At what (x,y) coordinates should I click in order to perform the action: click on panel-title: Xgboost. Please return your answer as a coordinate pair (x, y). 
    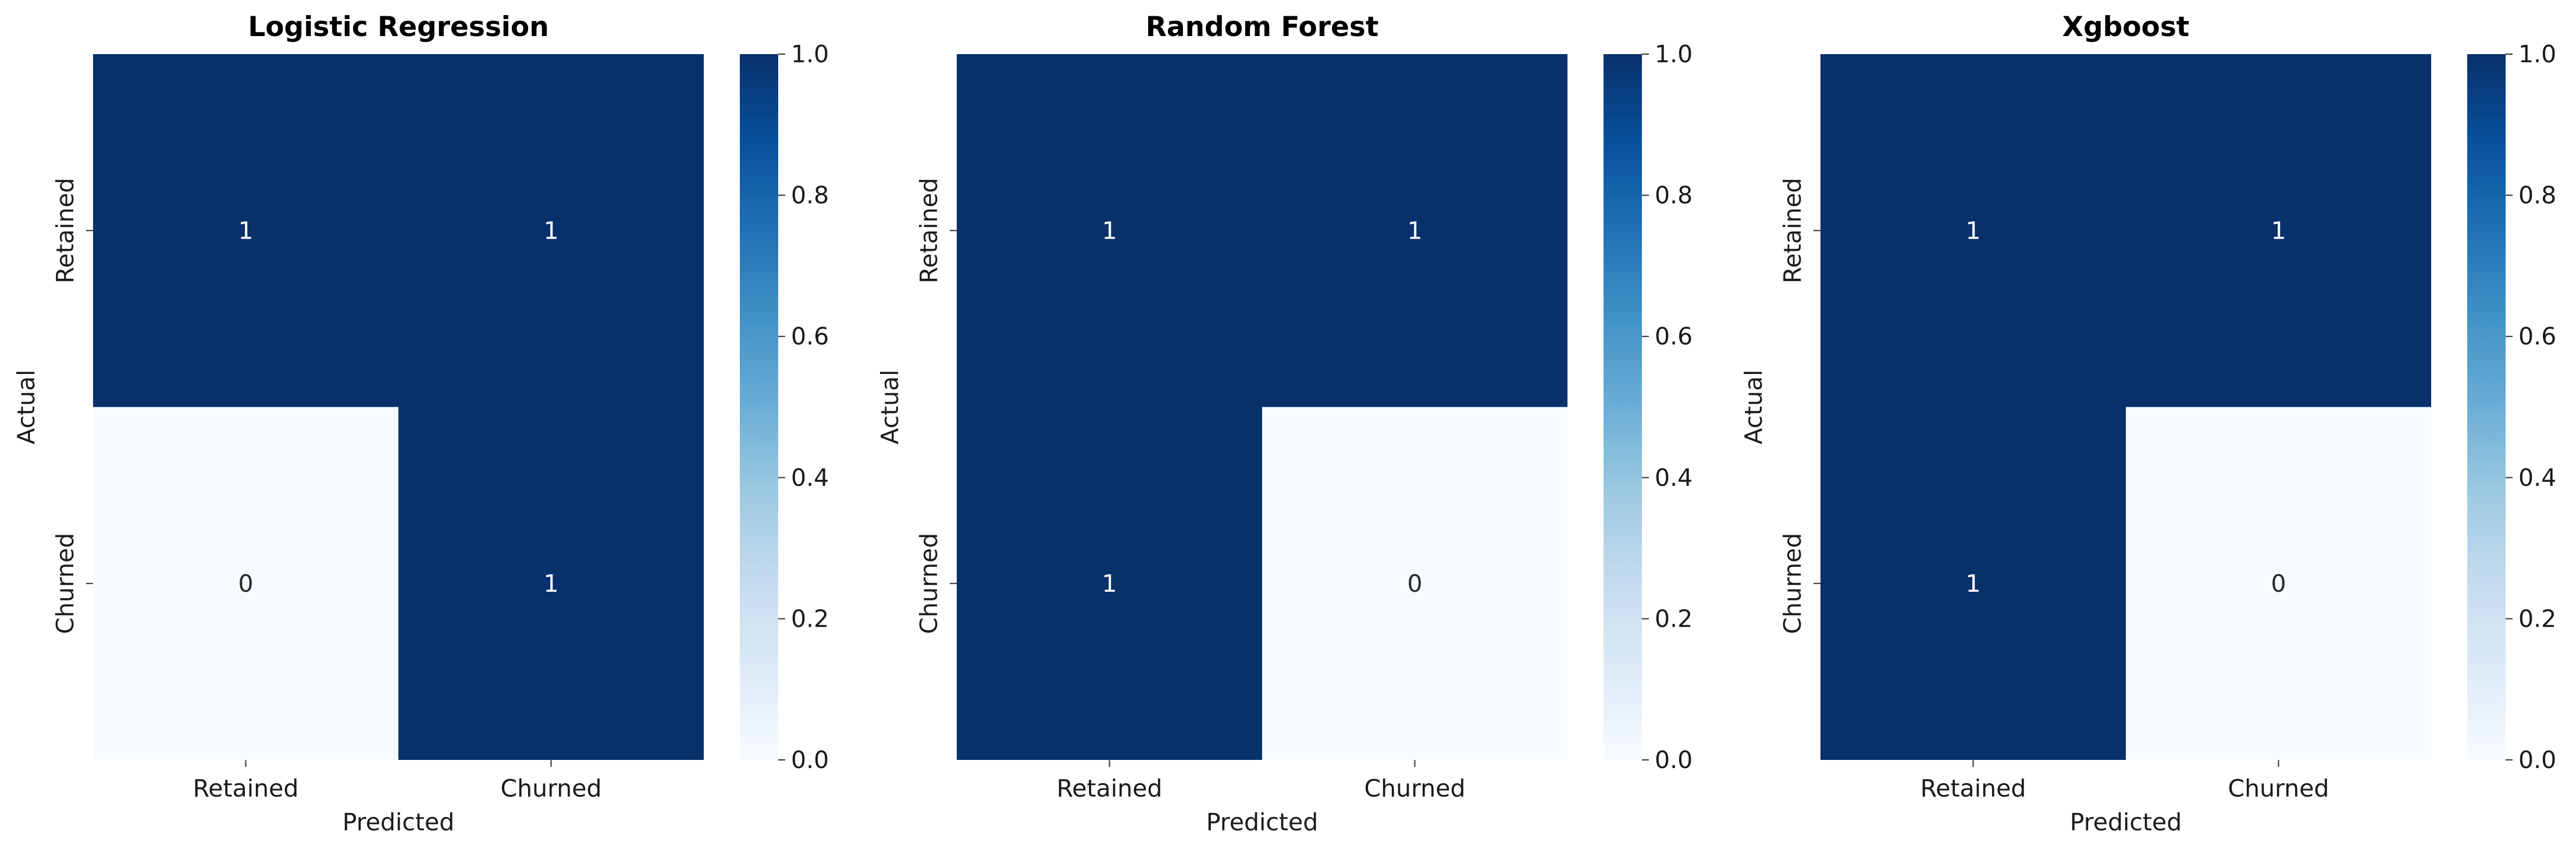
    Looking at the image, I should click on (2126, 27).